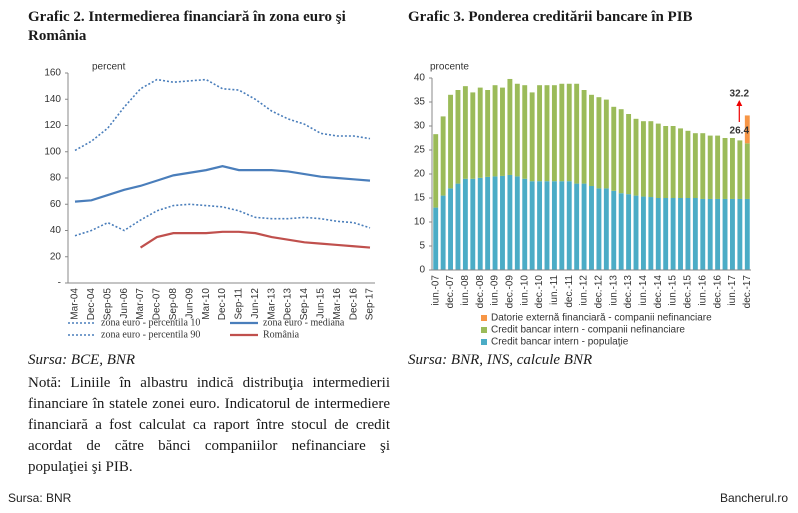  Describe the element at coordinates (124, 303) in the screenshot. I see `x-tick-label: Jun-06` at that location.